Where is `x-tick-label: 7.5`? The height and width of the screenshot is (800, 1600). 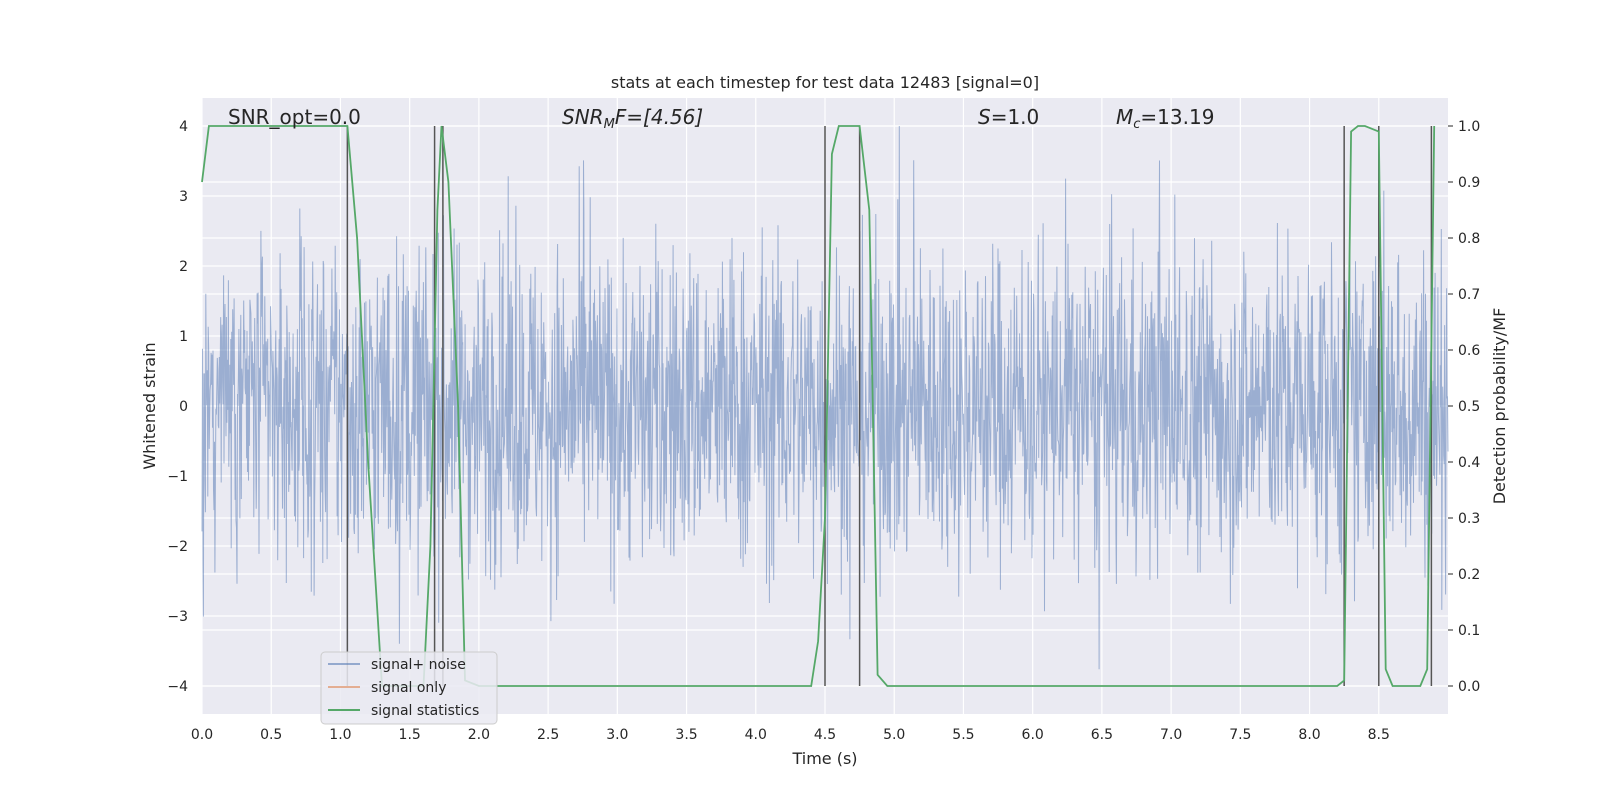 x-tick-label: 7.5 is located at coordinates (1240, 735).